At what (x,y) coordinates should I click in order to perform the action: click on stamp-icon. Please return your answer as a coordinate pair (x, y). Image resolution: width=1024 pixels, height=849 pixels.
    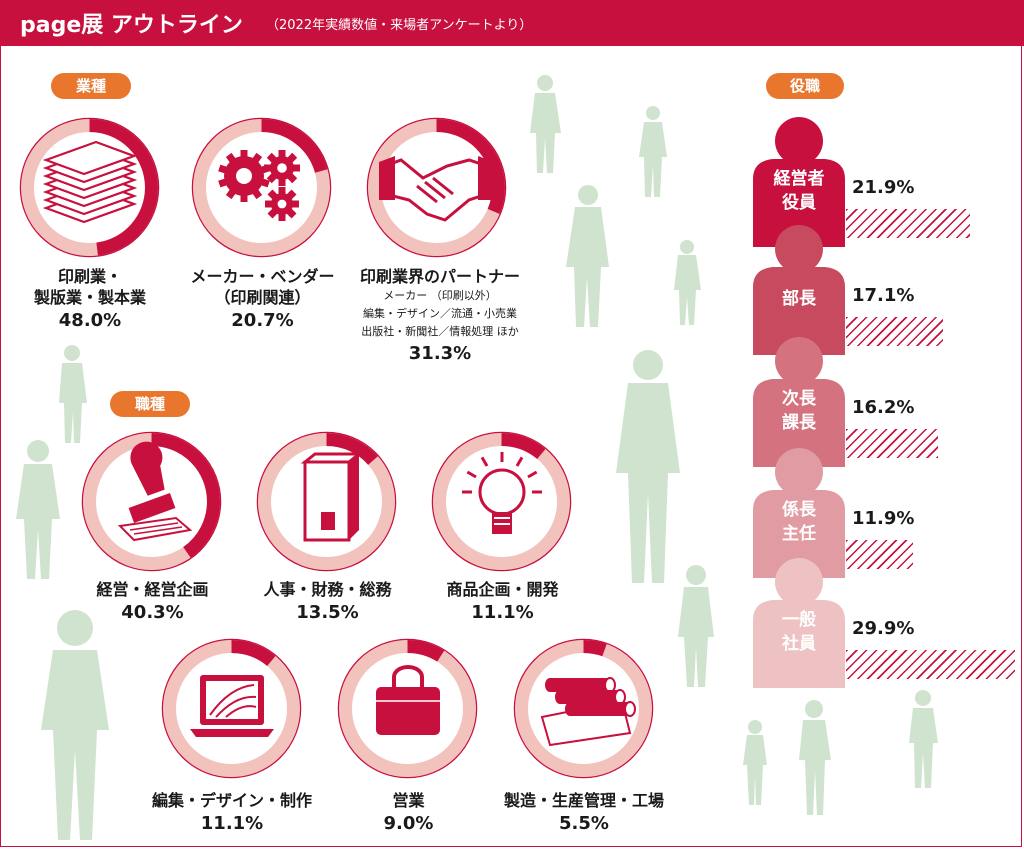
    Looking at the image, I should click on (155, 491).